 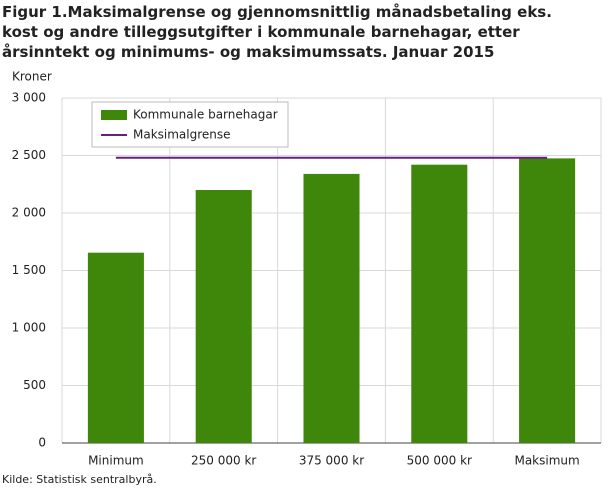 What do you see at coordinates (79, 479) in the screenshot?
I see `source: Kilde: Statistisk sentralbyrå.` at bounding box center [79, 479].